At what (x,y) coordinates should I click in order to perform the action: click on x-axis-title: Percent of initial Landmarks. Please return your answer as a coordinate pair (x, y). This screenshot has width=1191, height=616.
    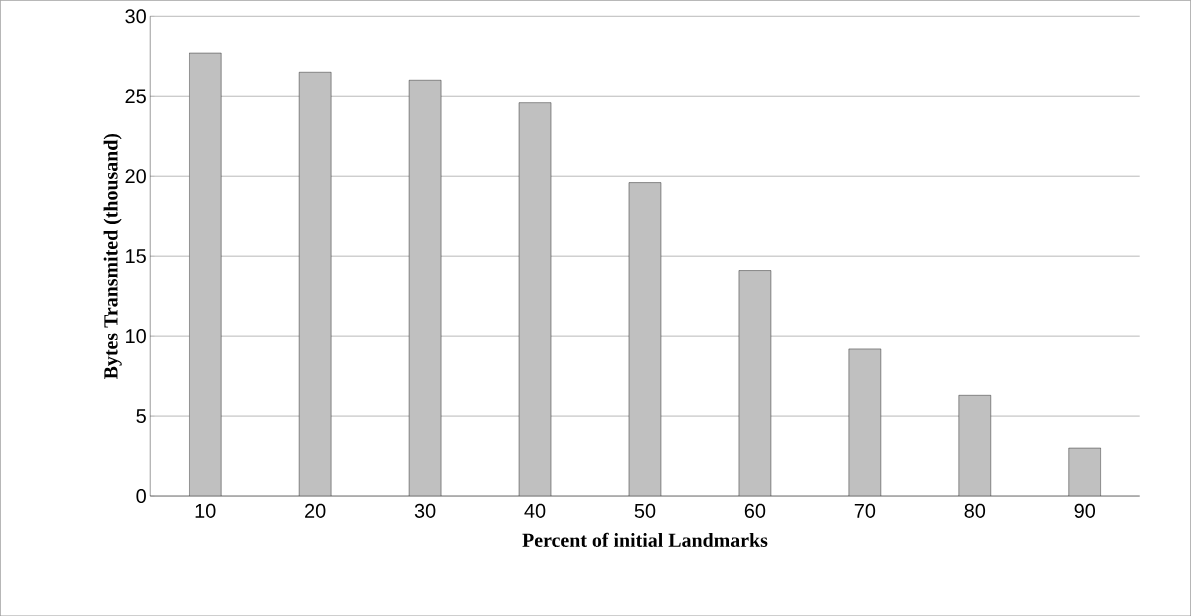
    Looking at the image, I should click on (645, 539).